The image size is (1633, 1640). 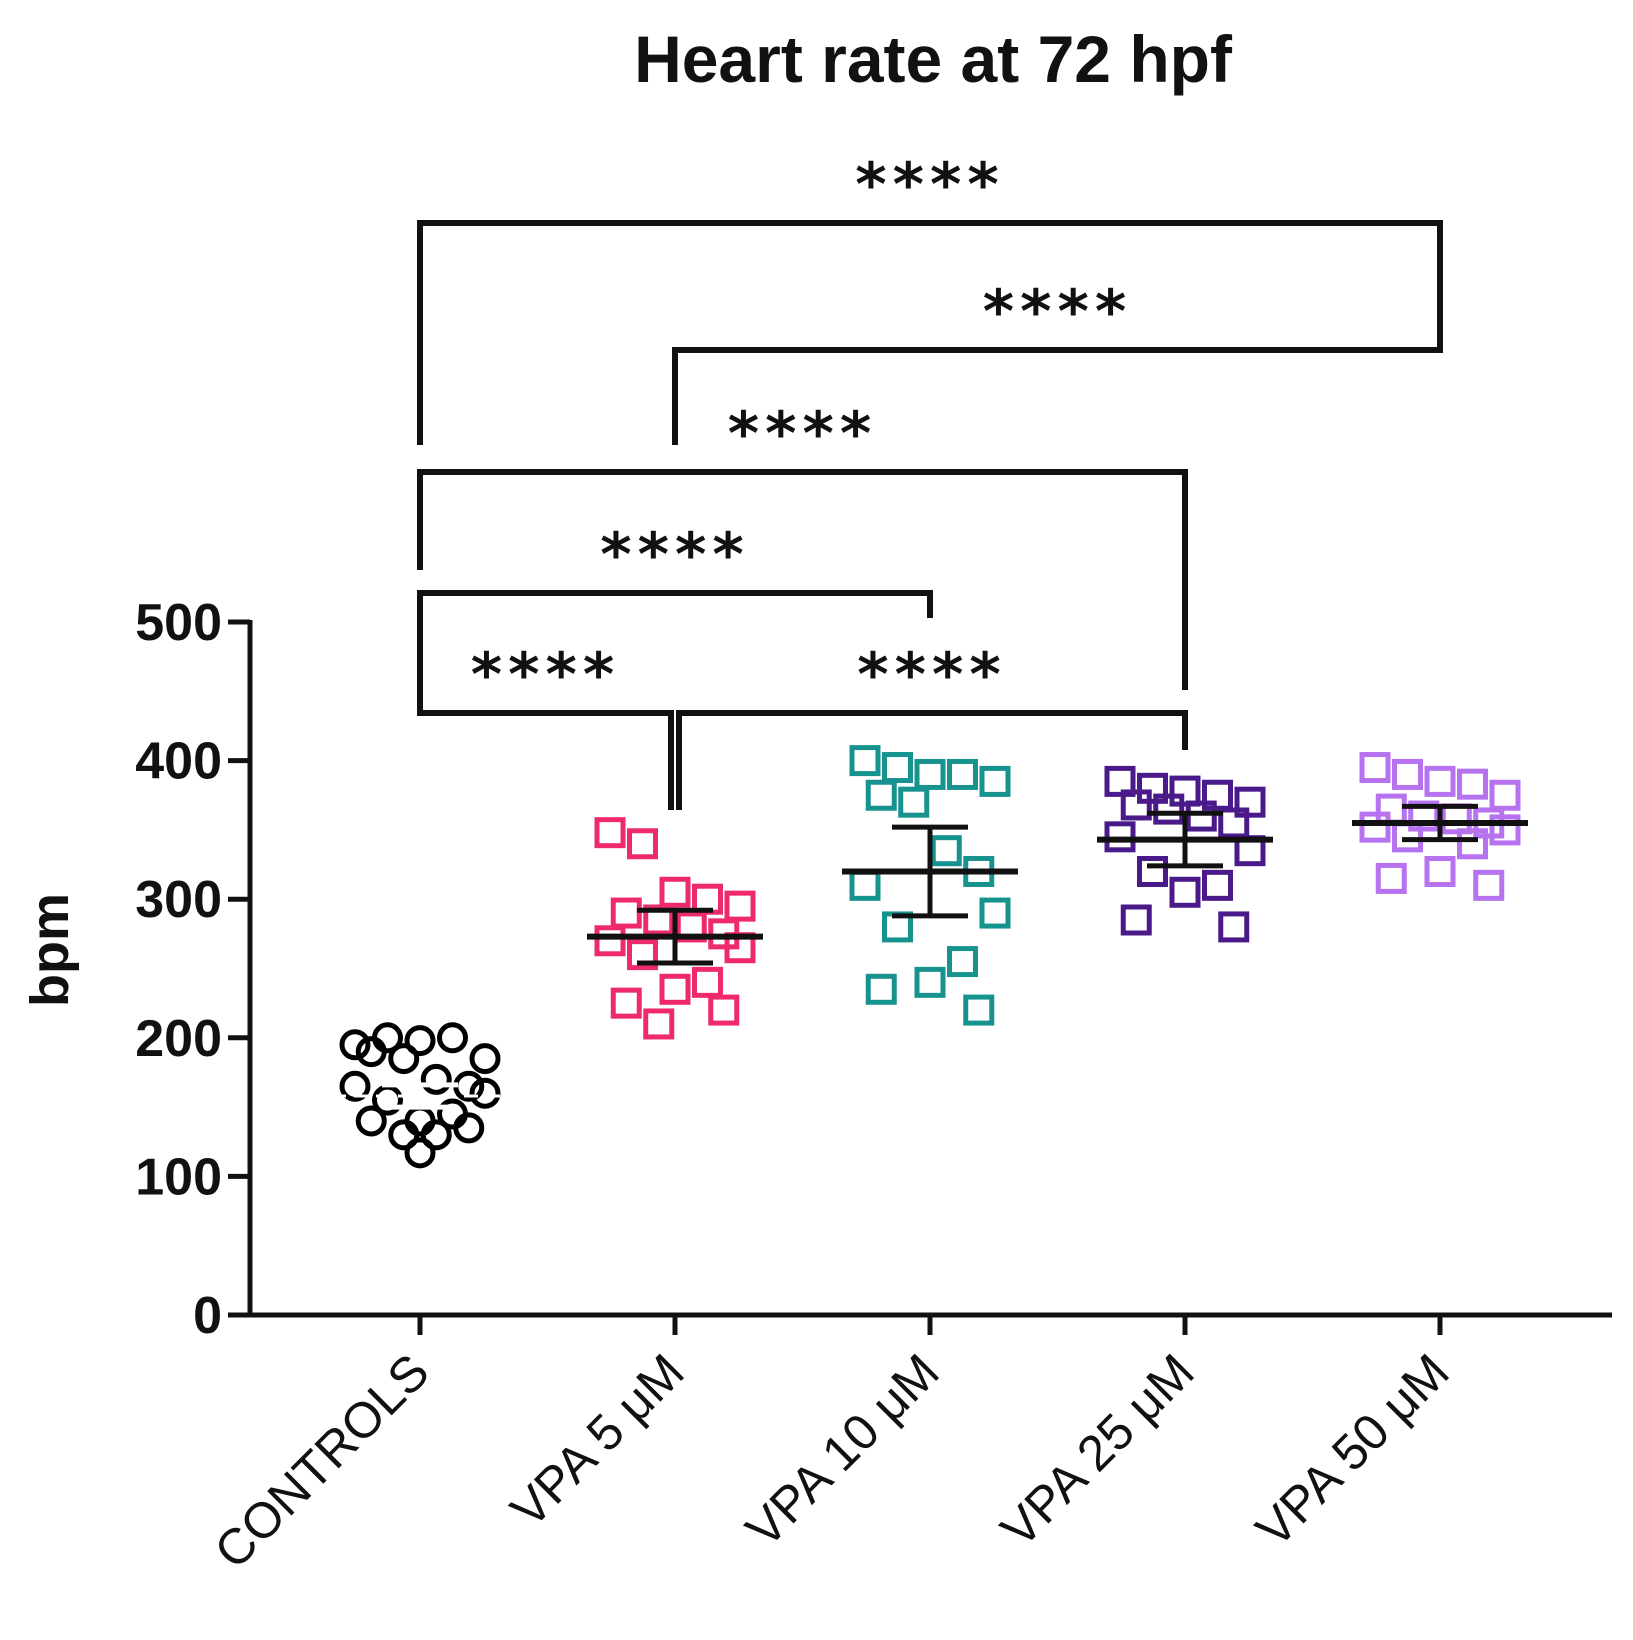 I want to click on mean-error-bars, so click(x=930, y=956).